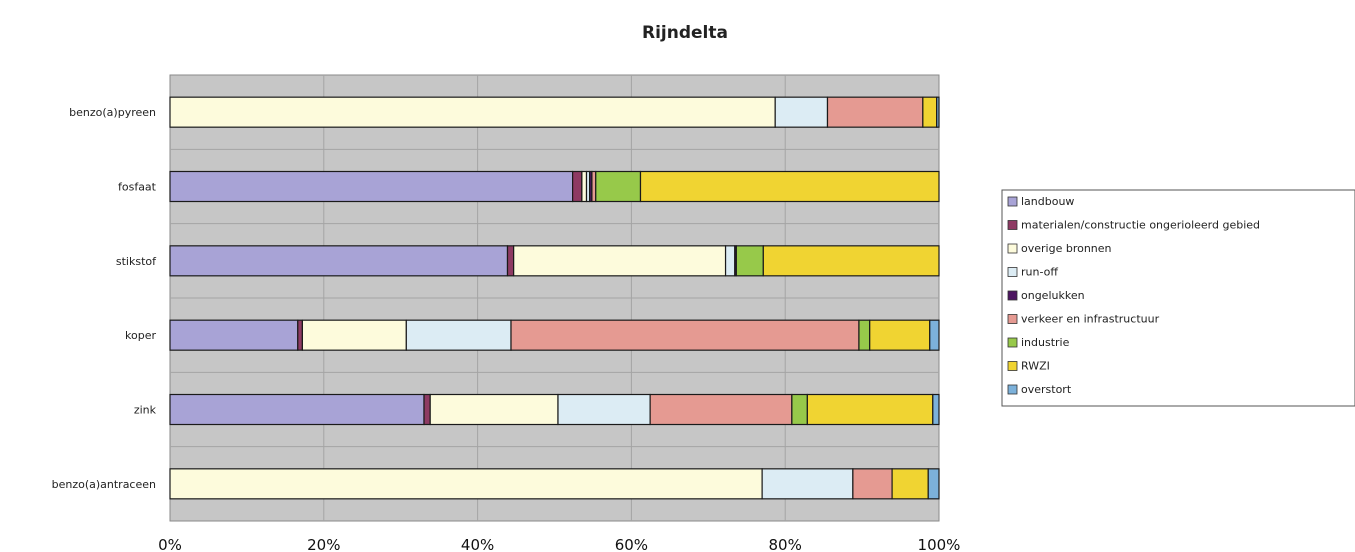 This screenshot has height=552, width=1355. Describe the element at coordinates (785, 544) in the screenshot. I see `x-tick-label: 80%` at that location.